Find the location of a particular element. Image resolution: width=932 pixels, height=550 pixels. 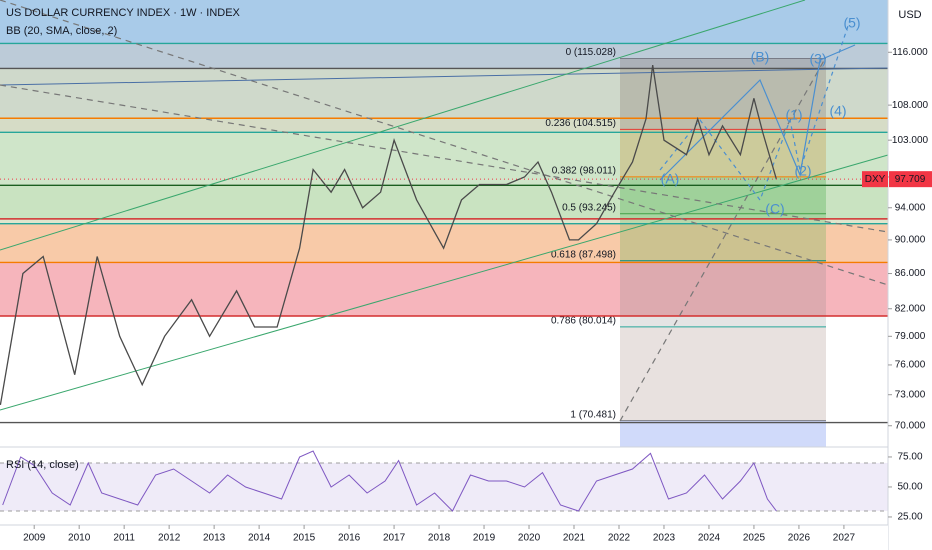

x-tick-label: 2022 is located at coordinates (619, 538).